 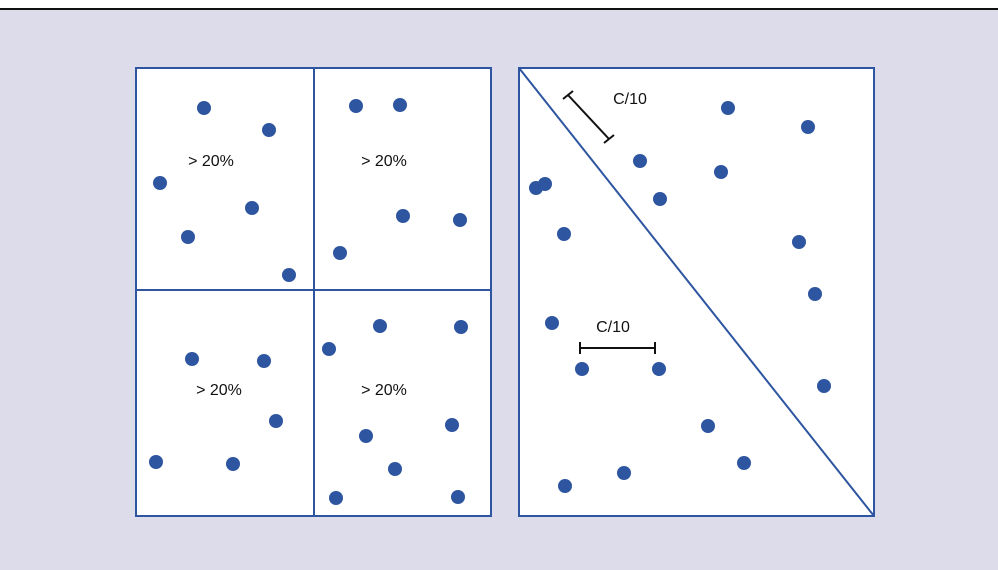 I want to click on upper-distance-label: C/10, so click(x=630, y=99).